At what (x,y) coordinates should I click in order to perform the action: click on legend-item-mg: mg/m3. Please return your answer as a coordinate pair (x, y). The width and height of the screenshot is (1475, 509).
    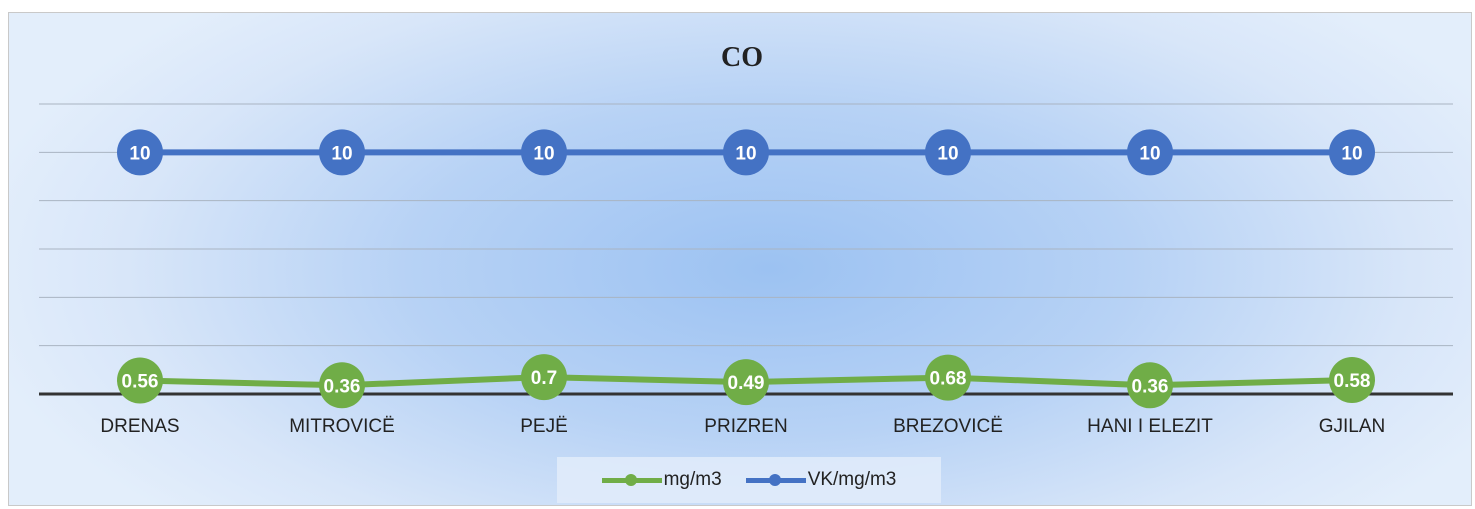
    Looking at the image, I should click on (661, 480).